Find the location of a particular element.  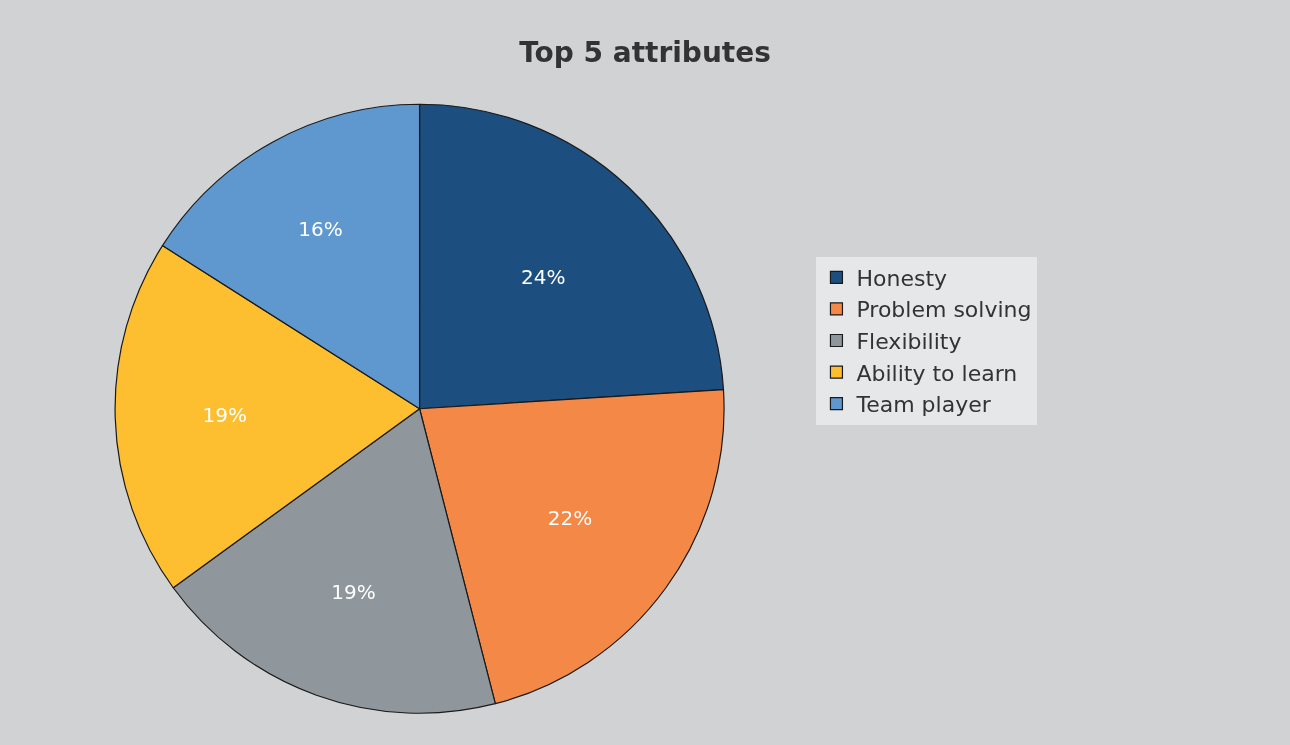

legend-label: Flexibility is located at coordinates (909, 342).